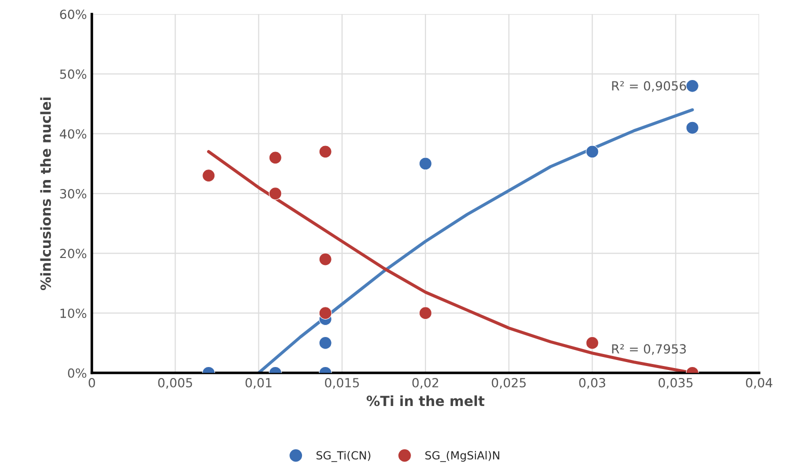 Image resolution: width=785 pixels, height=472 pixels. Describe the element at coordinates (91, 383) in the screenshot. I see `x-tick-label: 0` at that location.